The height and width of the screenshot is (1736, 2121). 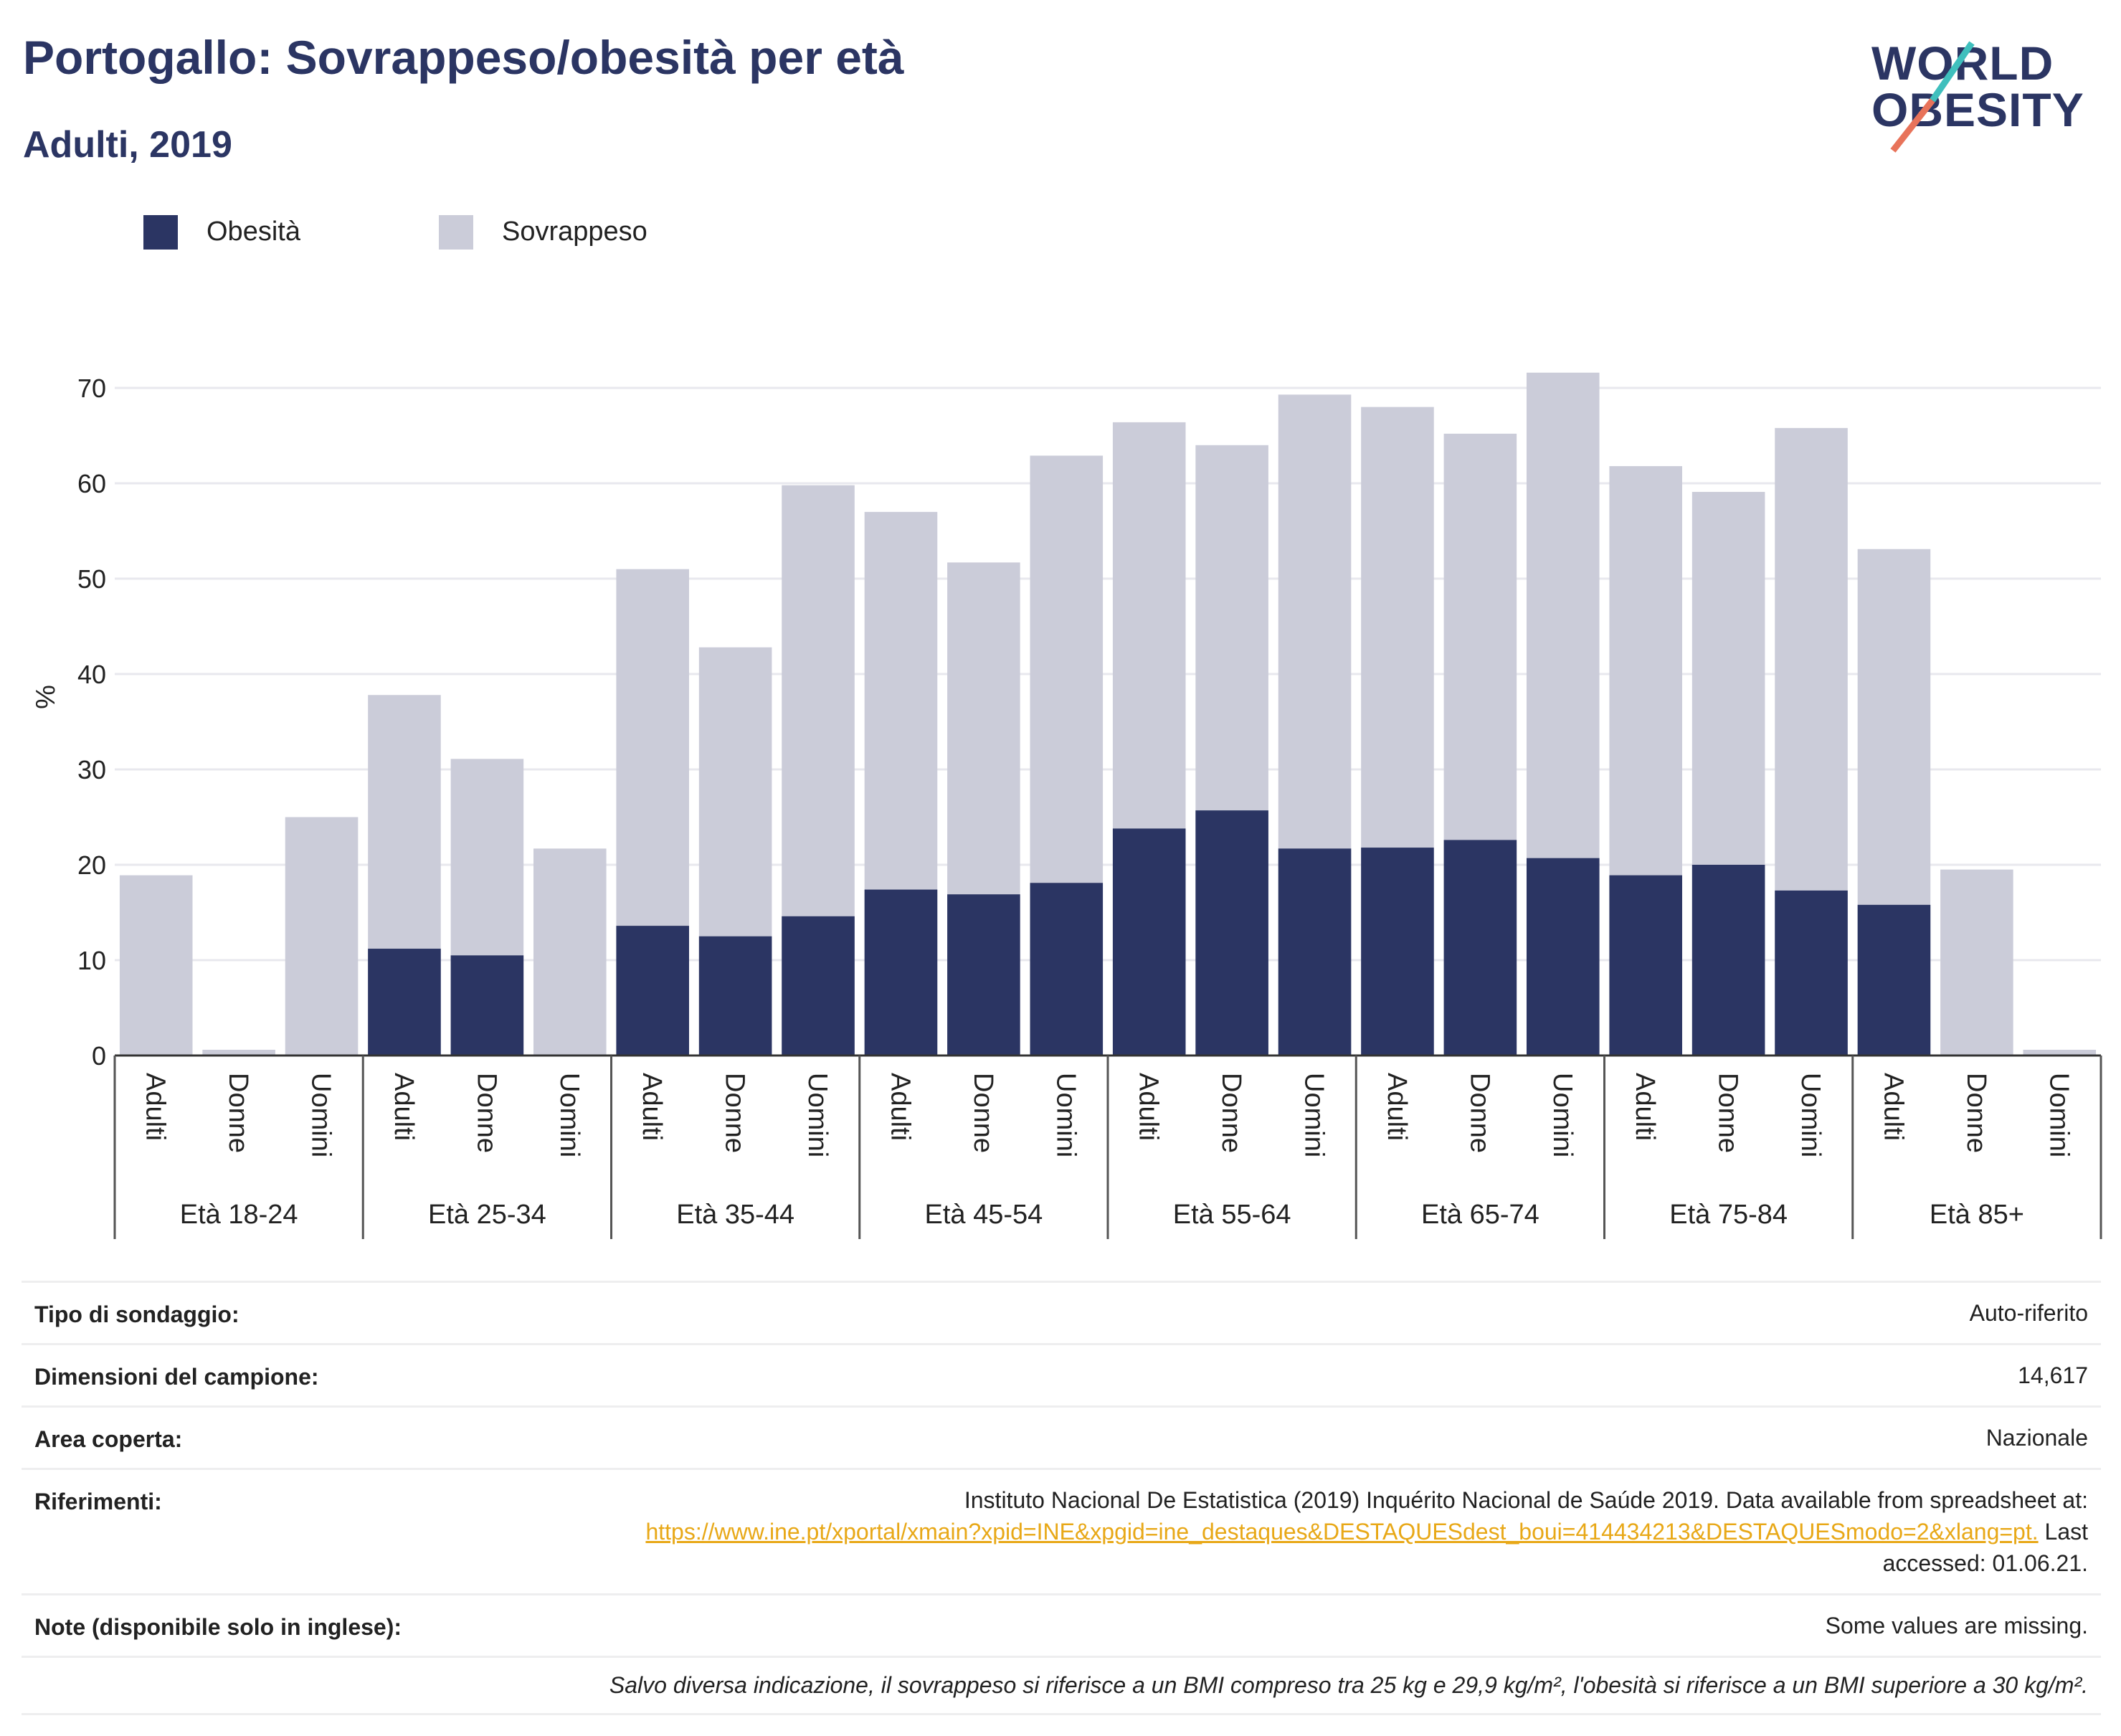 What do you see at coordinates (46, 697) in the screenshot?
I see `y-axis-label: %` at bounding box center [46, 697].